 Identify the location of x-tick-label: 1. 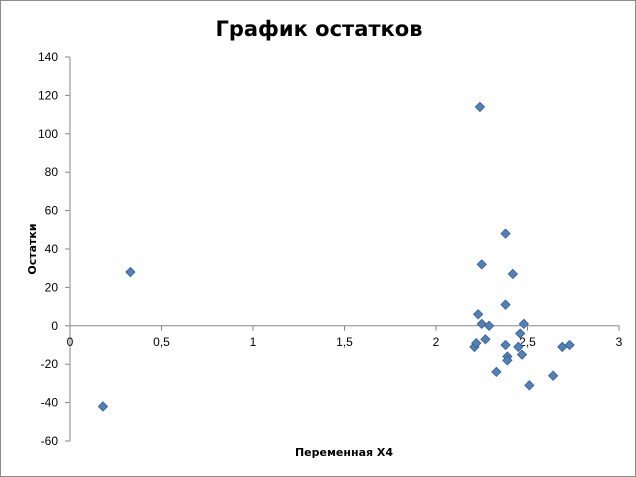
(253, 342).